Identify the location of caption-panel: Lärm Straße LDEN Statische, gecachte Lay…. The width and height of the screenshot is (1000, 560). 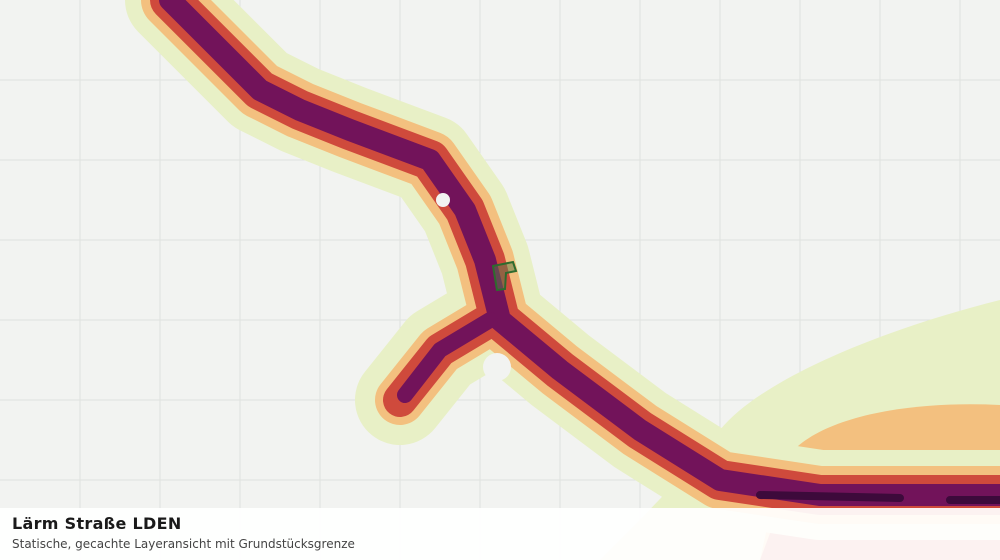
(500, 534).